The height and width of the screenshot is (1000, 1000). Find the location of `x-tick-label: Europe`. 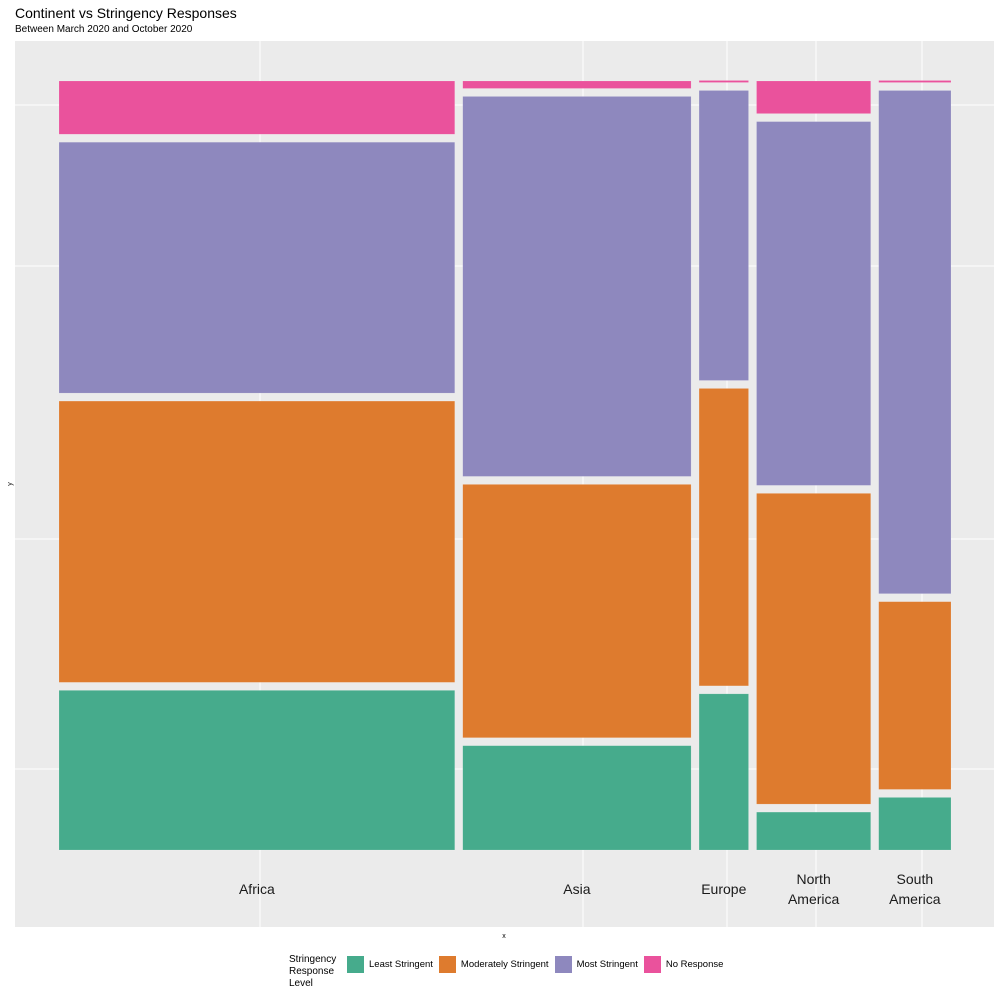

x-tick-label: Europe is located at coordinates (723, 889).